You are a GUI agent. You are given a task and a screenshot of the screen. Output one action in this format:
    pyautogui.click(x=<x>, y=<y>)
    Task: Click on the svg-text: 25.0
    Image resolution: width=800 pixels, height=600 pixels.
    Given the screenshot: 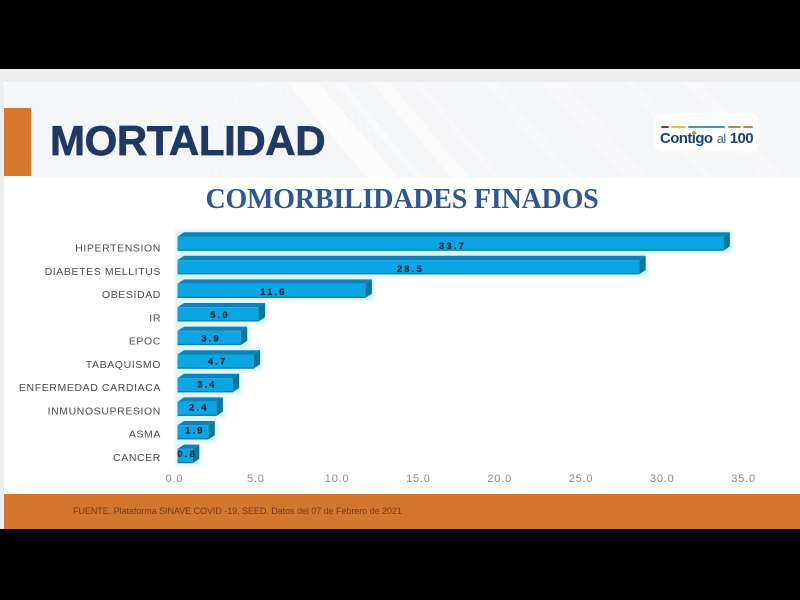 What is the action you would take?
    pyautogui.click(x=581, y=479)
    